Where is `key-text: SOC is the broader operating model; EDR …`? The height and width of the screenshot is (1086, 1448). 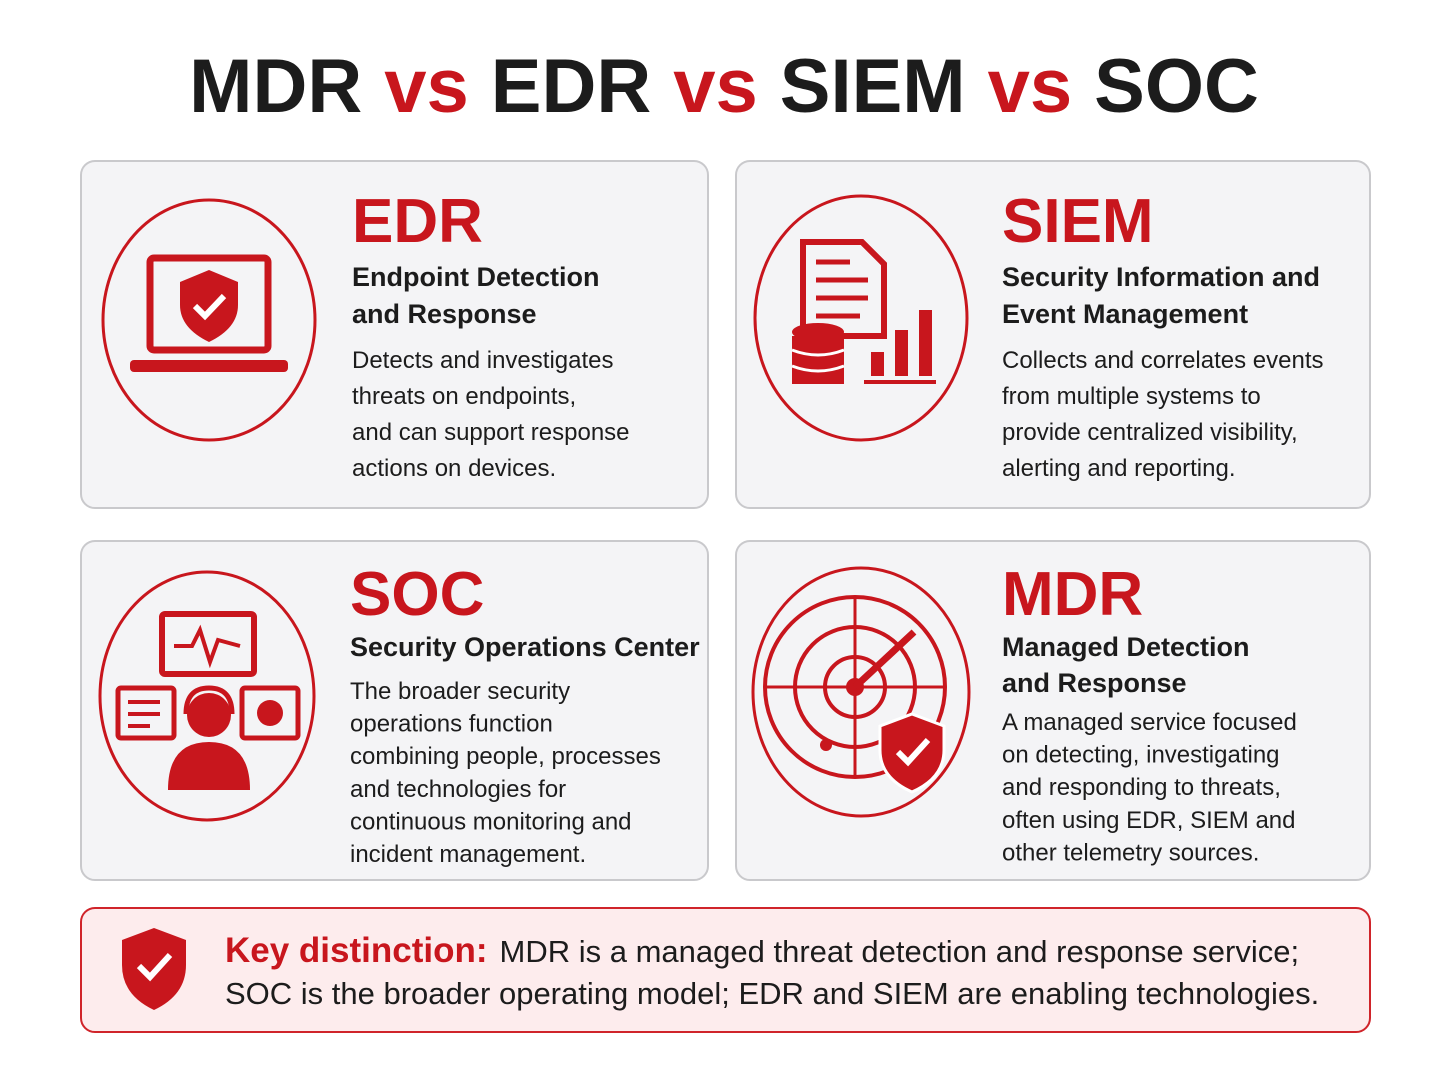 key-text: SOC is the broader operating model; EDR … is located at coordinates (772, 993).